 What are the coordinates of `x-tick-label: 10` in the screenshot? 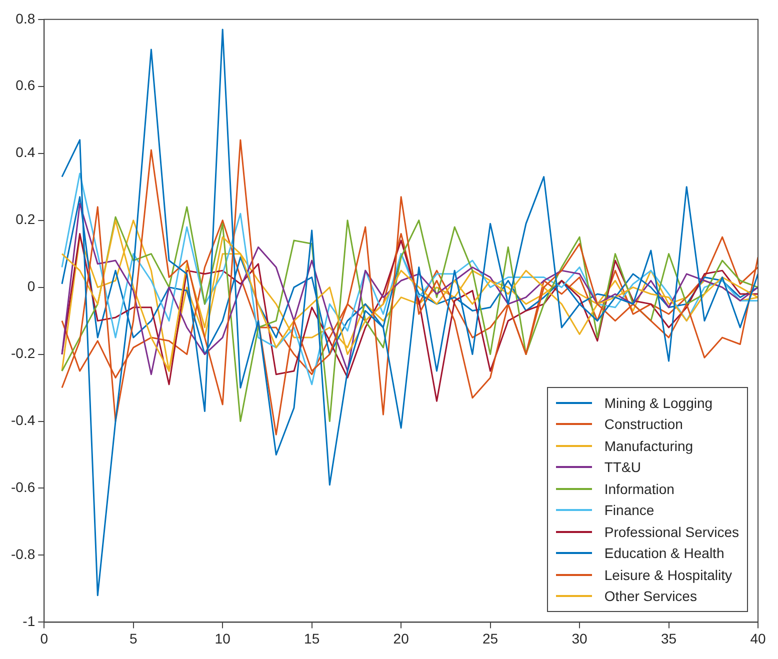 It's located at (222, 638).